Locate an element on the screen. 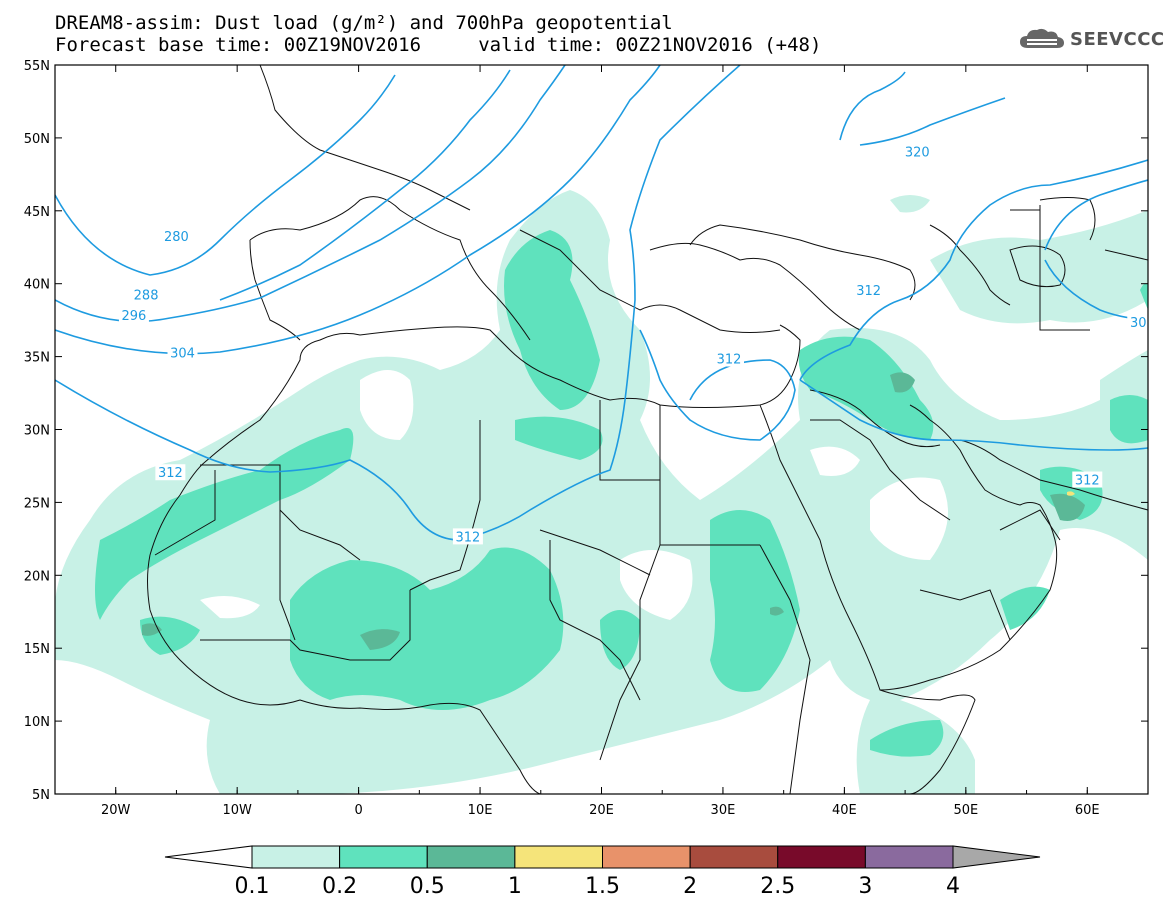 The height and width of the screenshot is (907, 1165). contour-label: 296 is located at coordinates (134, 316).